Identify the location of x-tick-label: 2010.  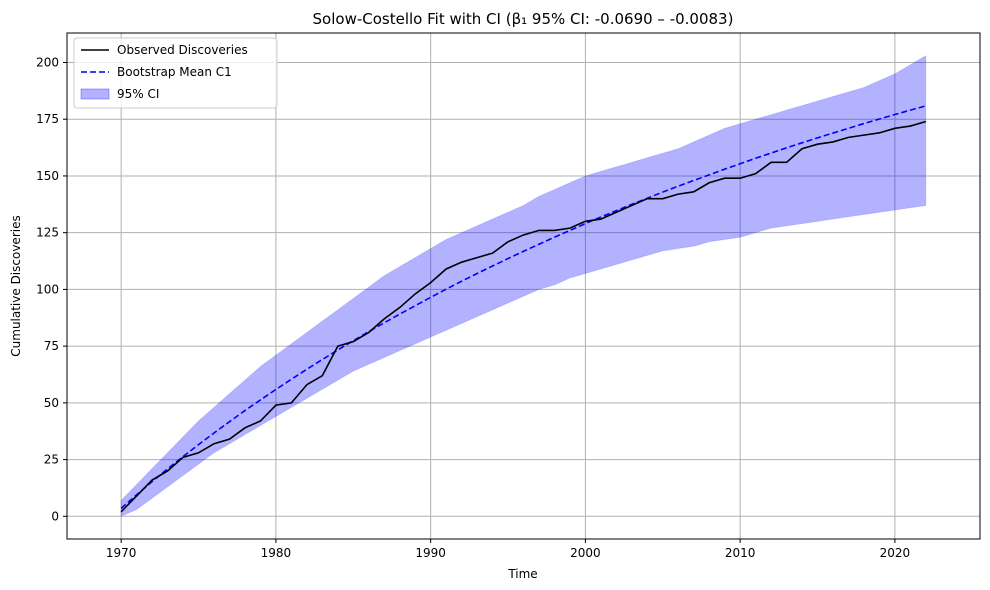
(740, 553).